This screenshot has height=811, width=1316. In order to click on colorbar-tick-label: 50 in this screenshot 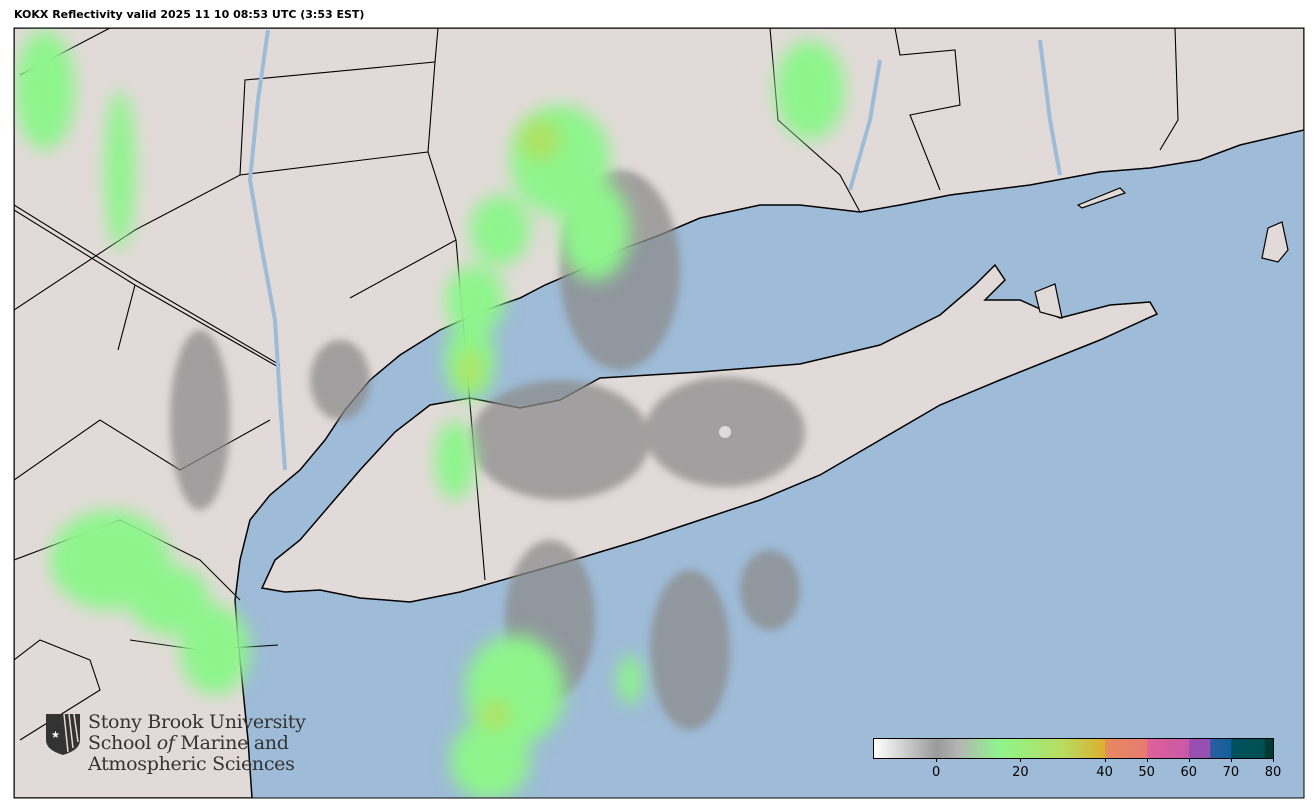, I will do `click(1146, 772)`.